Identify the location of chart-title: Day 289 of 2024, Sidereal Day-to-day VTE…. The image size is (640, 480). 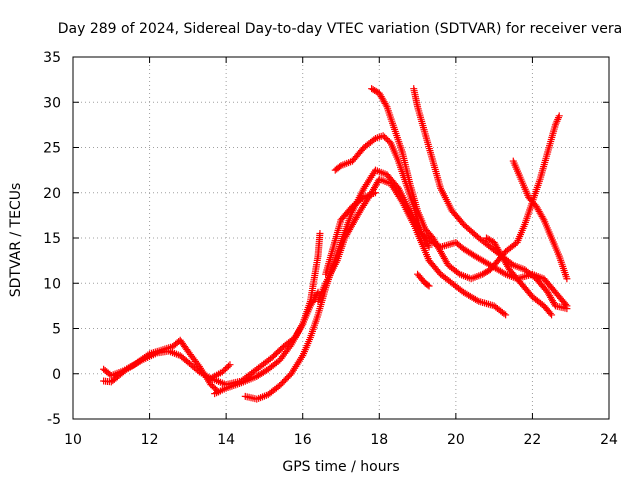
(340, 29).